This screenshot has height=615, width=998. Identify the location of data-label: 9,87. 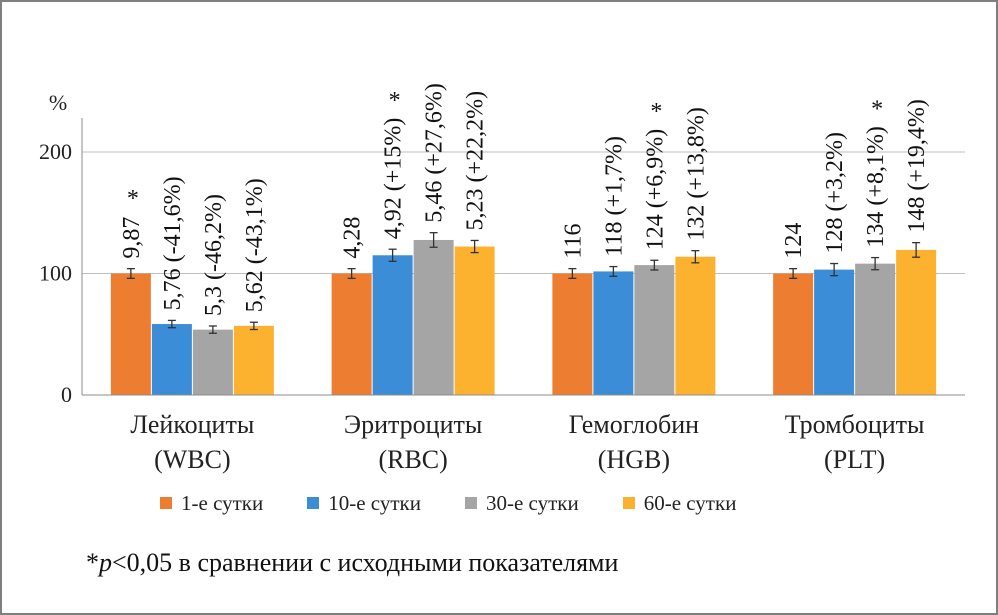
(132, 238).